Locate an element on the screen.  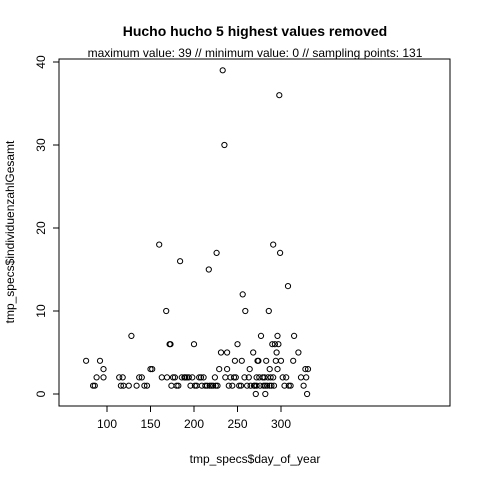
x-axis: 100 150 200 250 300 is located at coordinates (194, 418).